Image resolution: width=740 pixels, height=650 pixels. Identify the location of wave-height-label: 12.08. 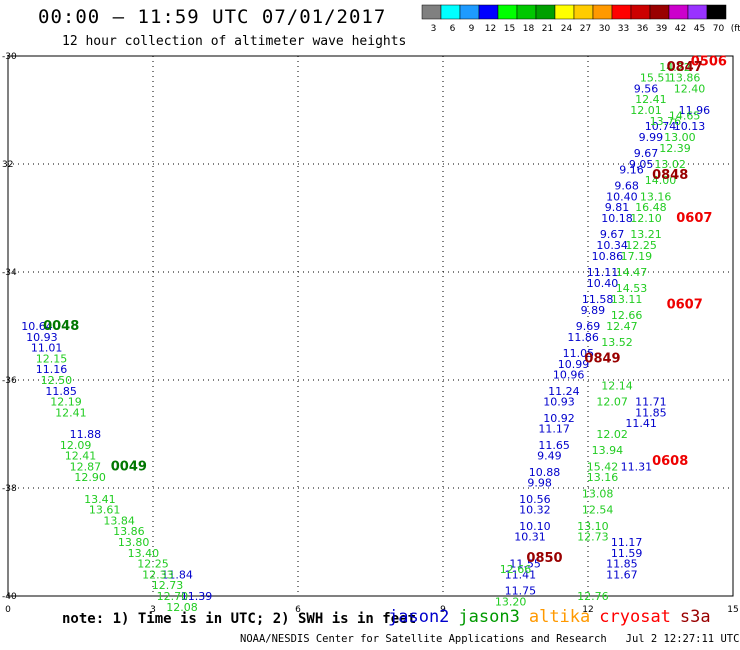
(182, 607).